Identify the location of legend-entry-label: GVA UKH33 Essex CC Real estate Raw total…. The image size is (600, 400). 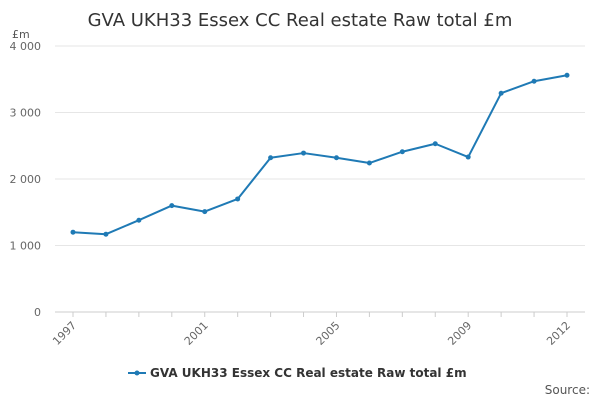
(308, 373).